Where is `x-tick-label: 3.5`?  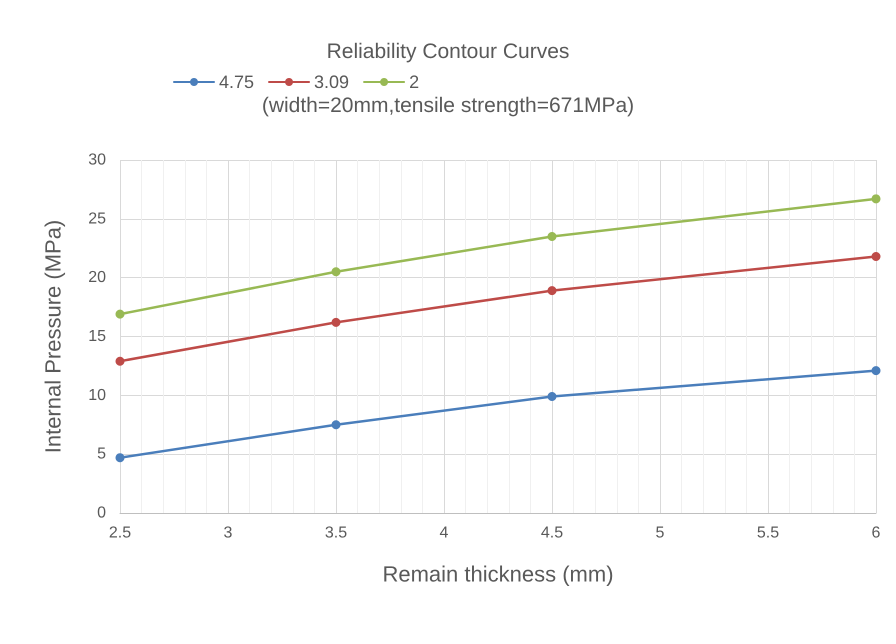
x-tick-label: 3.5 is located at coordinates (336, 533).